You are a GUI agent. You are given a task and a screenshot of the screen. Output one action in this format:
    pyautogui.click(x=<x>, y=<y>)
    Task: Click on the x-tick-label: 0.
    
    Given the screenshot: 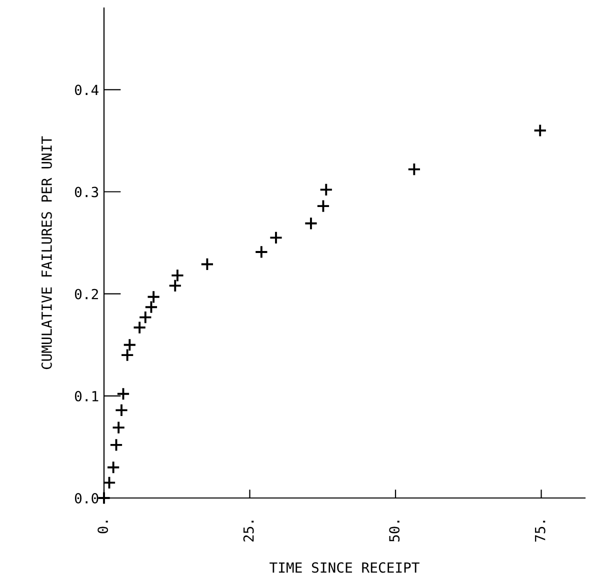 What is the action you would take?
    pyautogui.click(x=103, y=527)
    